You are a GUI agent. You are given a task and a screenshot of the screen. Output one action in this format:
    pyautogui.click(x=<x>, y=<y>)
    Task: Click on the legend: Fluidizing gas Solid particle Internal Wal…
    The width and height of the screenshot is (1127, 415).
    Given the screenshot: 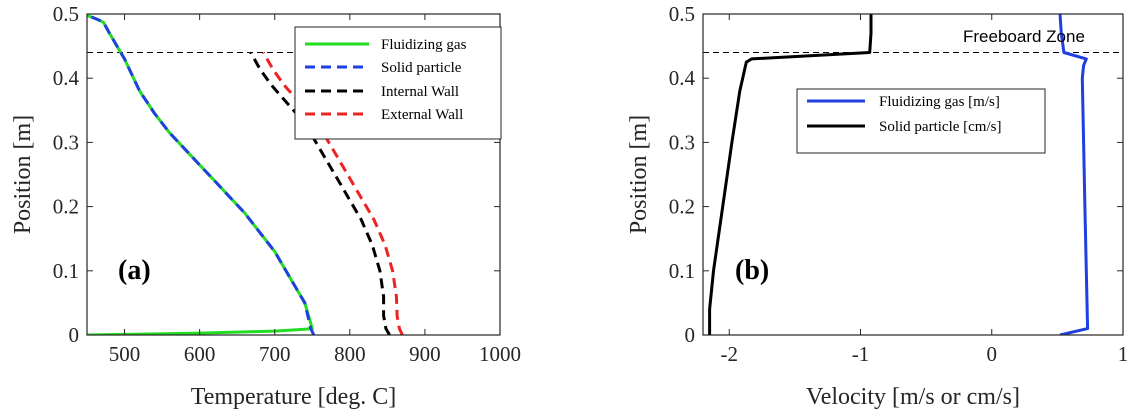 What is the action you would take?
    pyautogui.click(x=398, y=83)
    